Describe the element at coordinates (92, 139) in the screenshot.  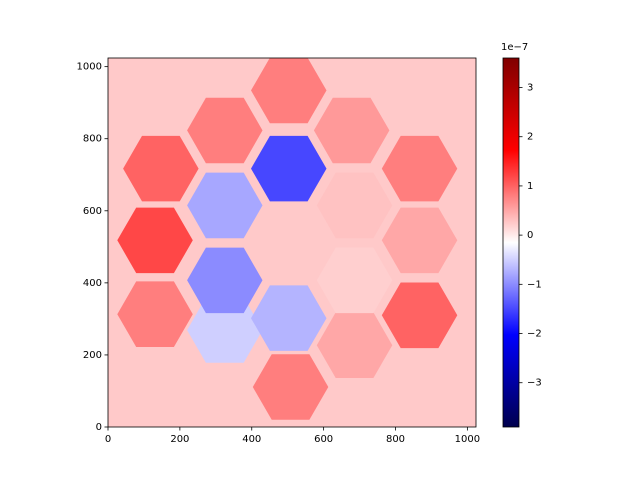
I see `y-tick-label: 800` at that location.